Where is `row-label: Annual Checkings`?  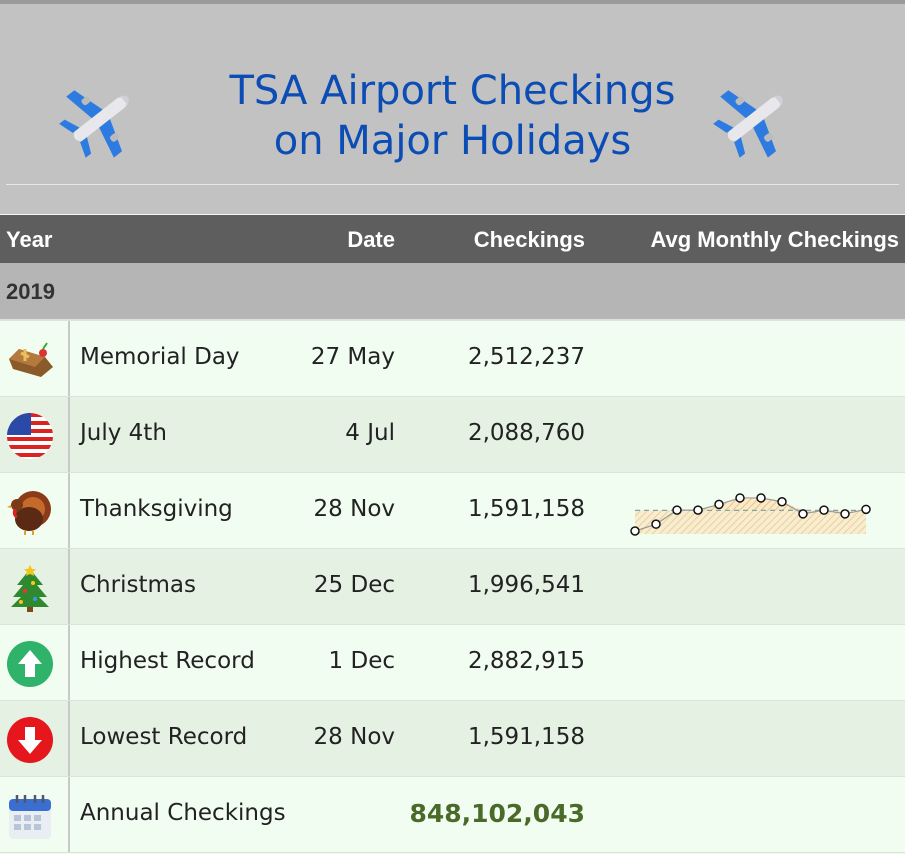 row-label: Annual Checkings is located at coordinates (183, 813).